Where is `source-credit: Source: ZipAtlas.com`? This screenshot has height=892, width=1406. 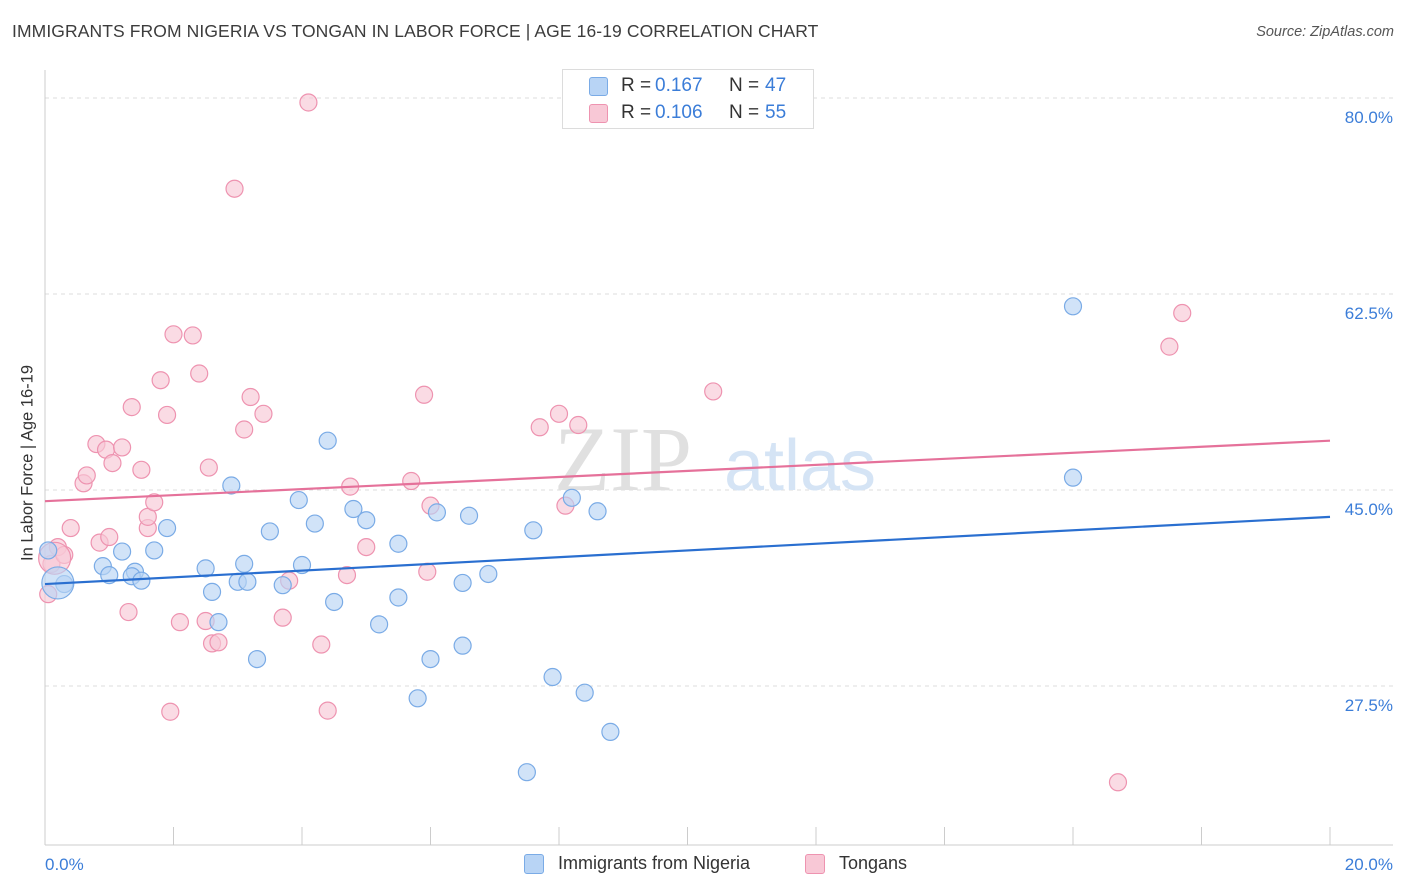 source-credit: Source: ZipAtlas.com is located at coordinates (1325, 32).